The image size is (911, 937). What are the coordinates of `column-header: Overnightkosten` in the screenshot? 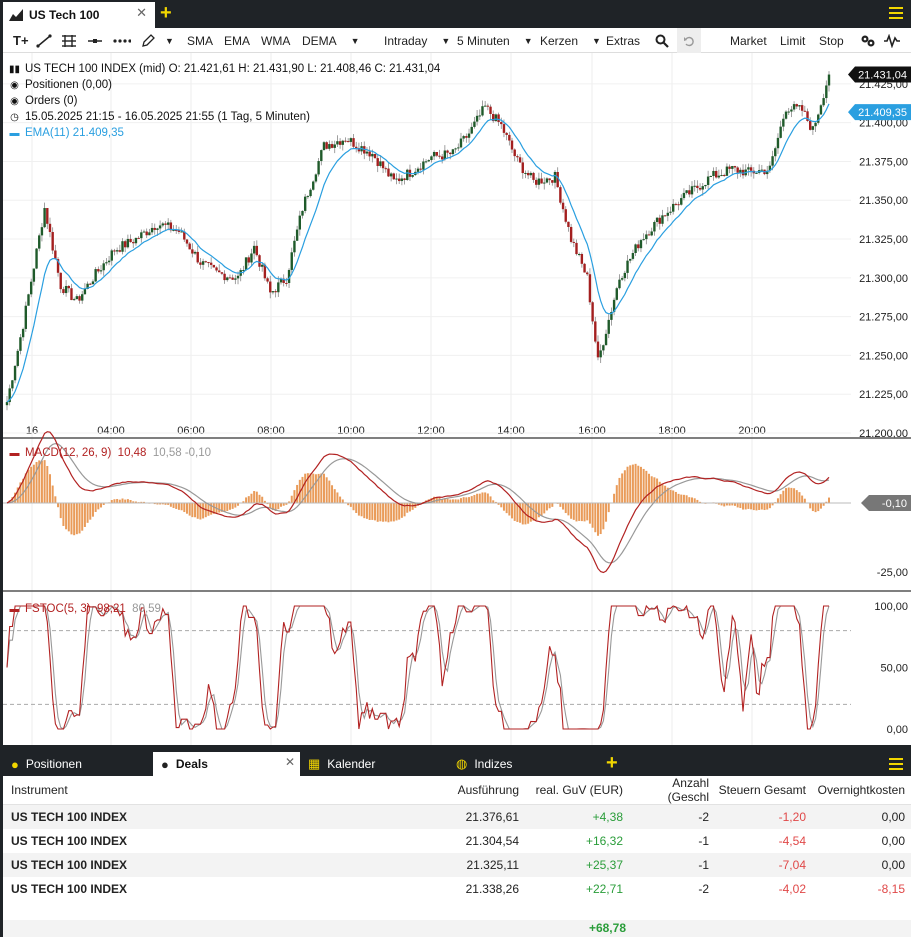 It's located at (861, 790).